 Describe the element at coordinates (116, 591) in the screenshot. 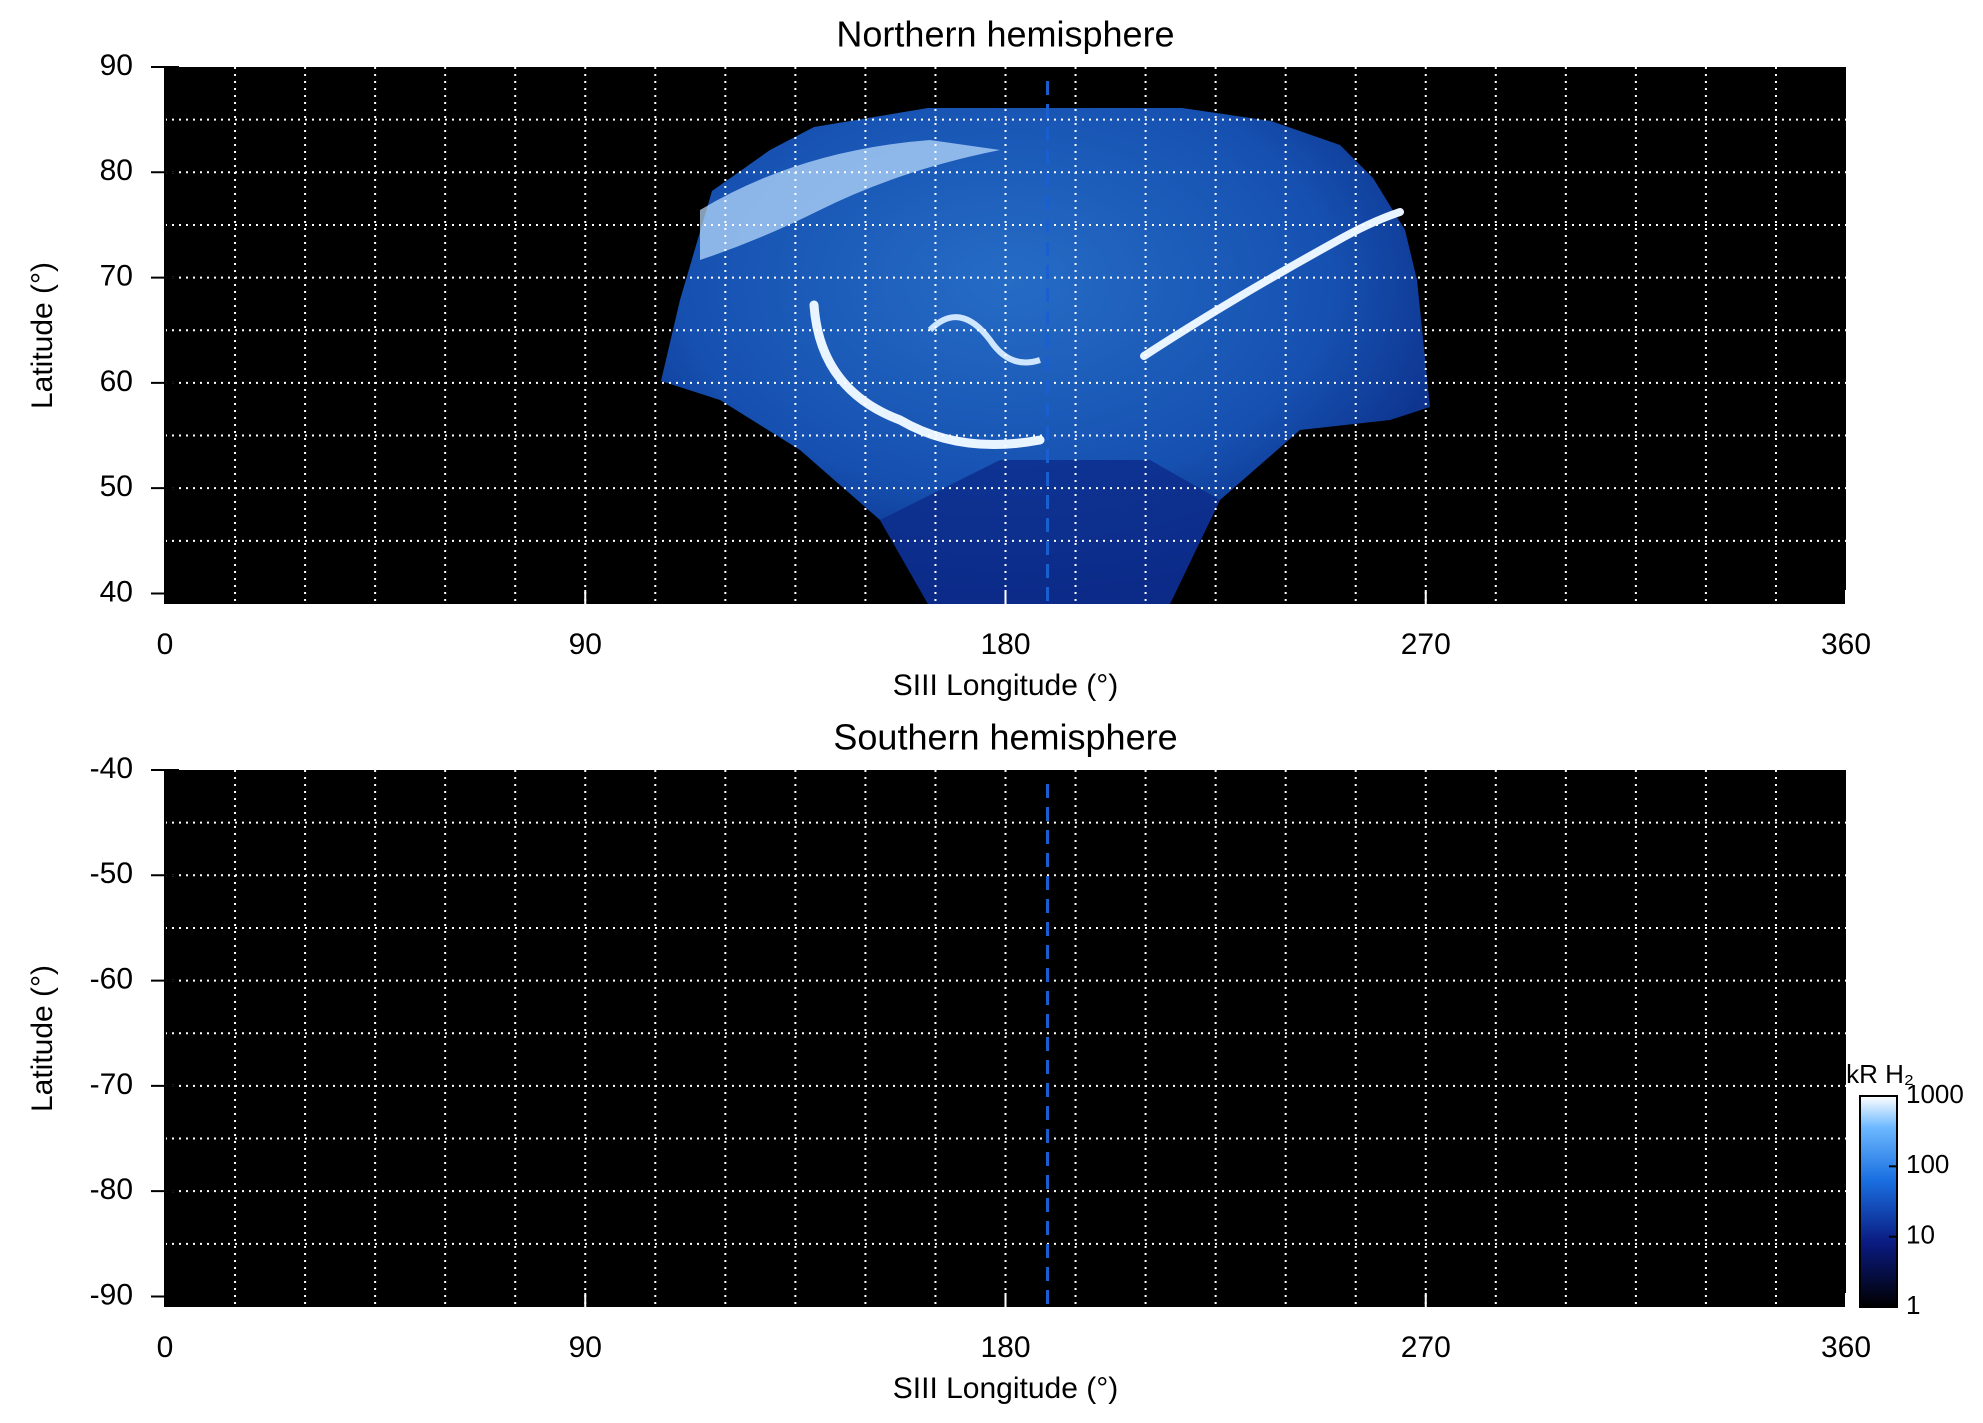

I see `y-tick-label: 40` at that location.